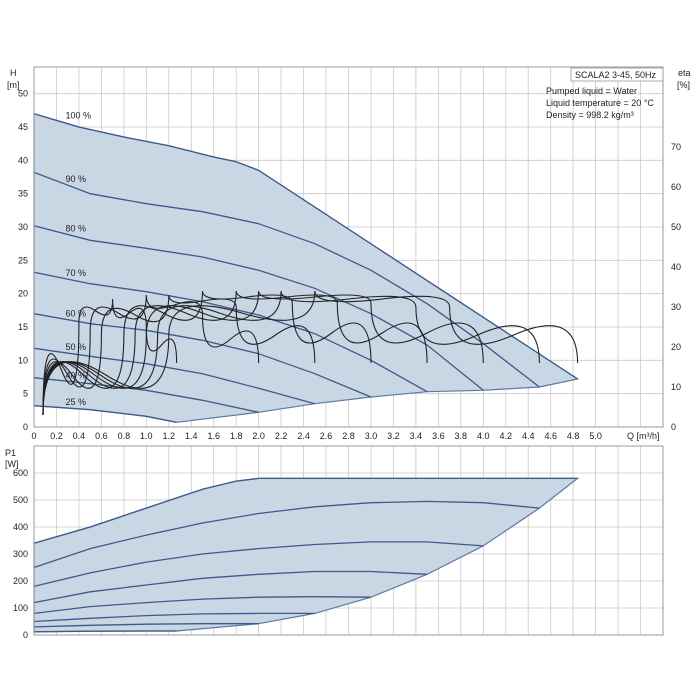 This screenshot has width=700, height=700. I want to click on x-tick-label: 4.0, so click(483, 436).